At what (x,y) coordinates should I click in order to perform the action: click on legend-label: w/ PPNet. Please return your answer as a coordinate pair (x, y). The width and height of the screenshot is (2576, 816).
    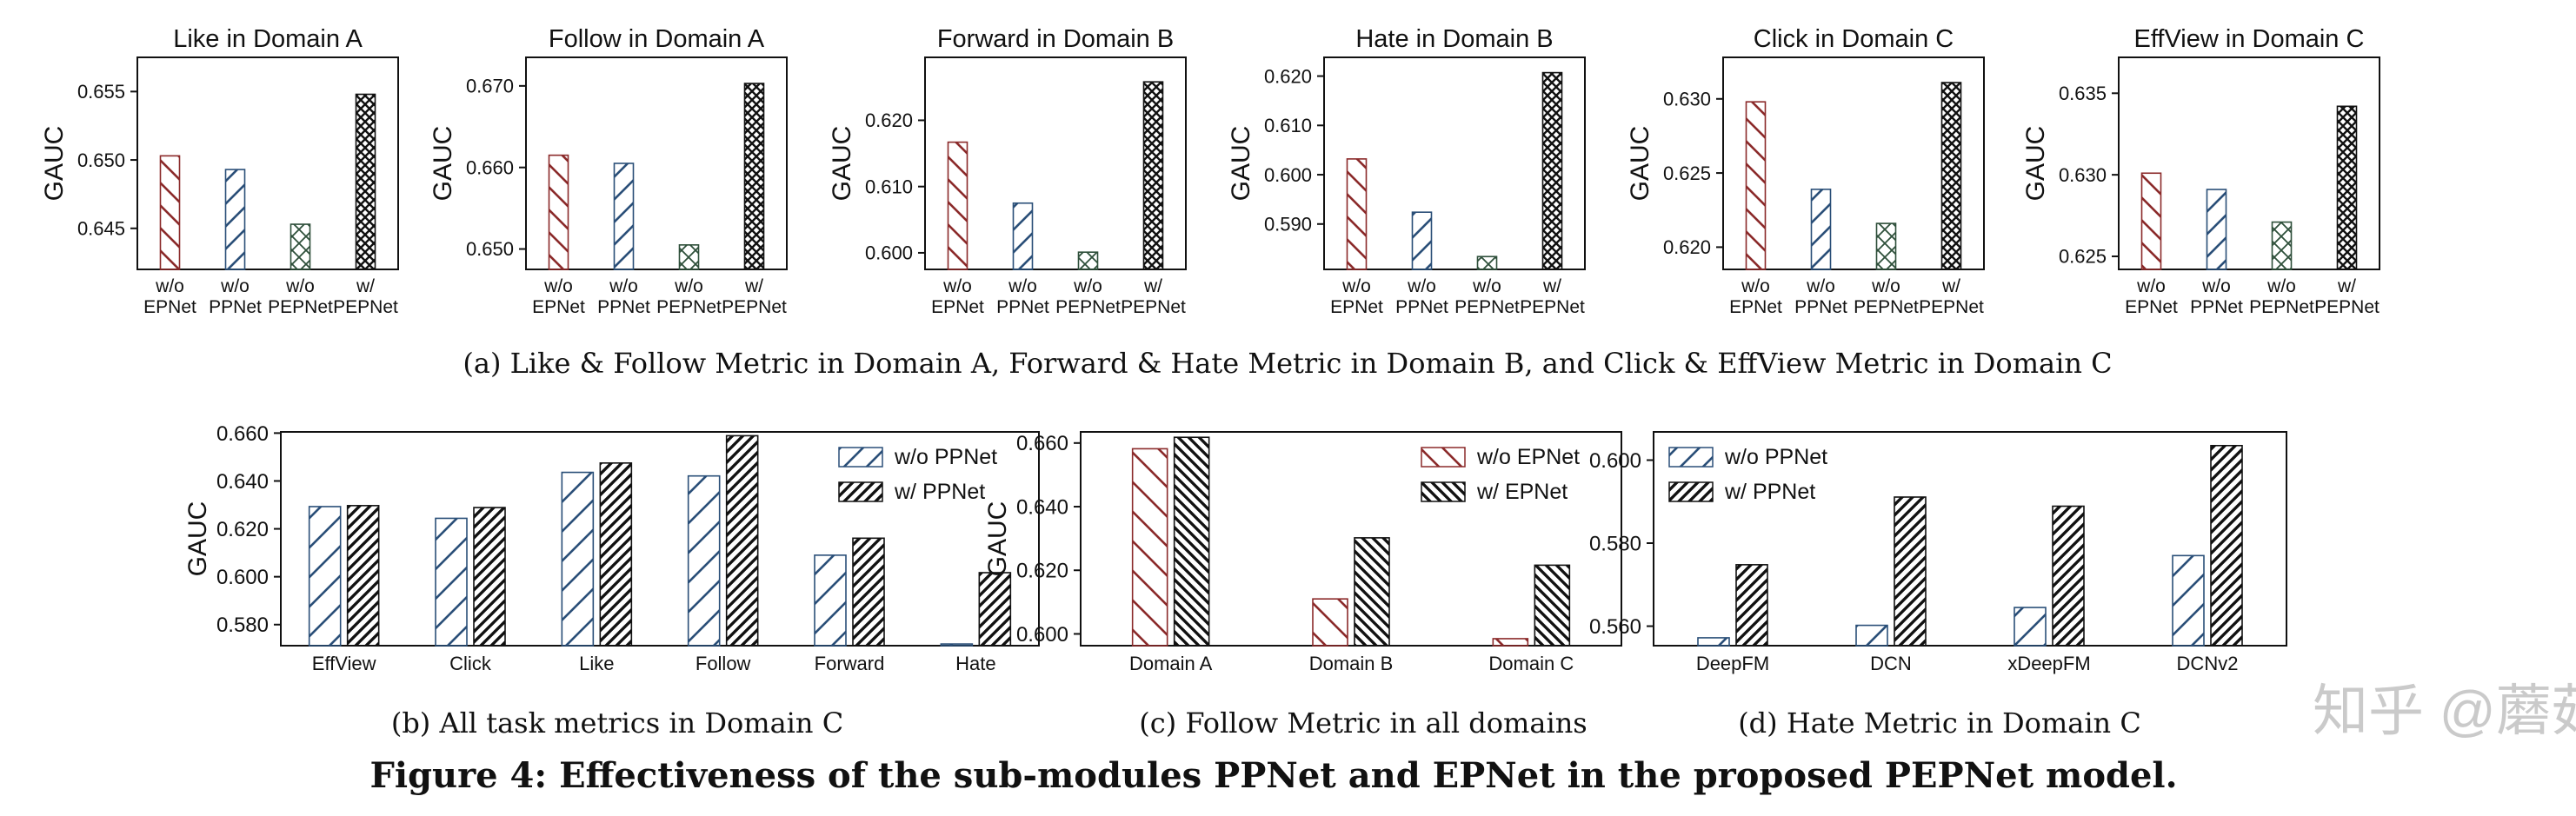
    Looking at the image, I should click on (939, 492).